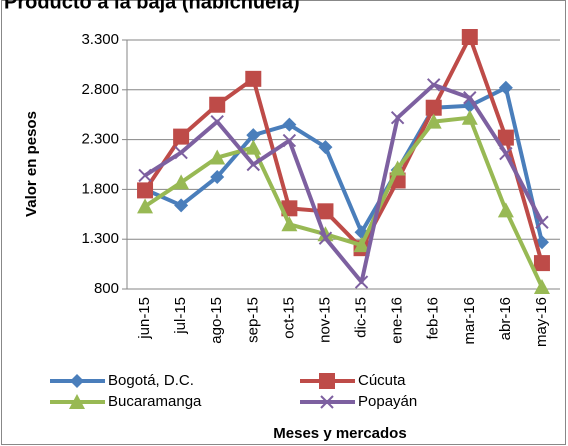  I want to click on y-axis-title: Valor en pesos, so click(31, 164).